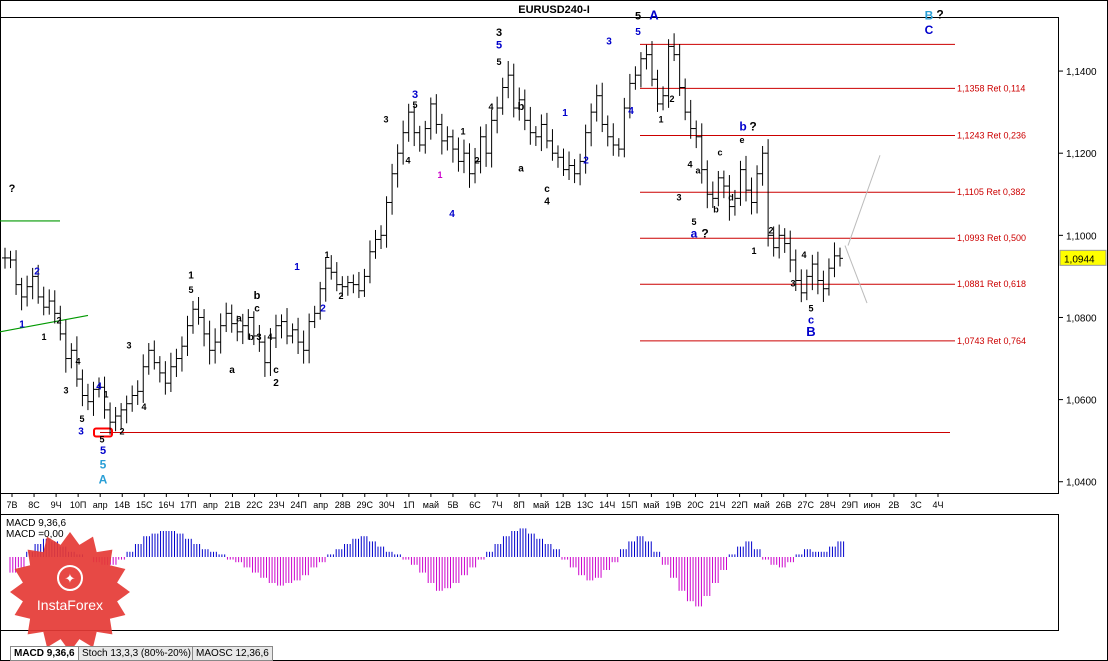  I want to click on wave-label: B, so click(929, 16).